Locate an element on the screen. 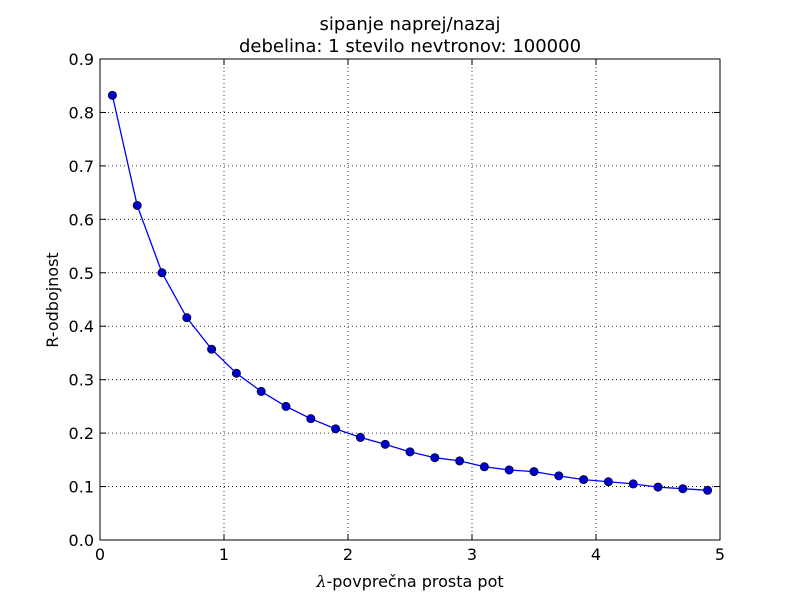 The image size is (800, 600). x-tick-label: 2 is located at coordinates (348, 554).